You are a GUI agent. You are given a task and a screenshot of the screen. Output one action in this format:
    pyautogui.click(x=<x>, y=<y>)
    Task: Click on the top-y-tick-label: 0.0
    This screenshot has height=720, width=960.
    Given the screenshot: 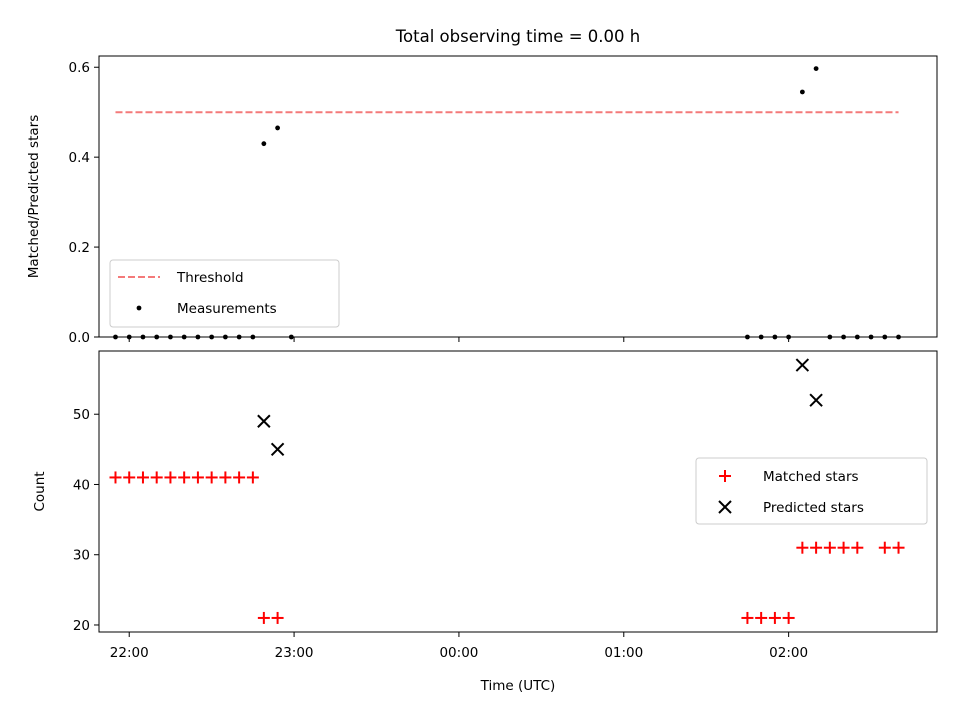 What is the action you would take?
    pyautogui.click(x=79, y=338)
    